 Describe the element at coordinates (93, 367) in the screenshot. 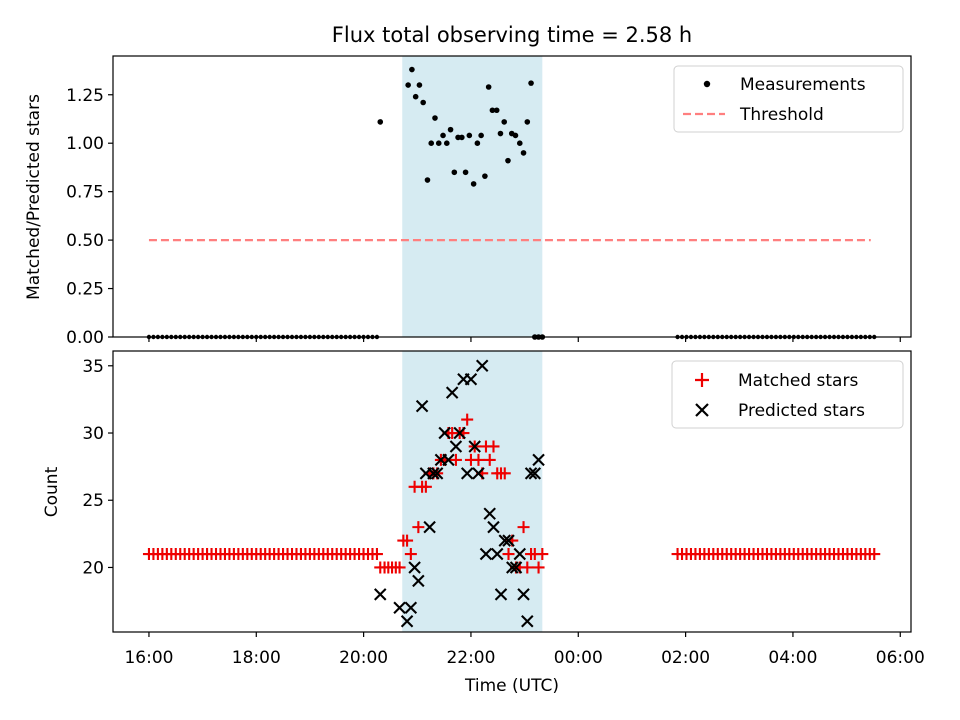

I see `bottom-y-tick-label: 35` at that location.